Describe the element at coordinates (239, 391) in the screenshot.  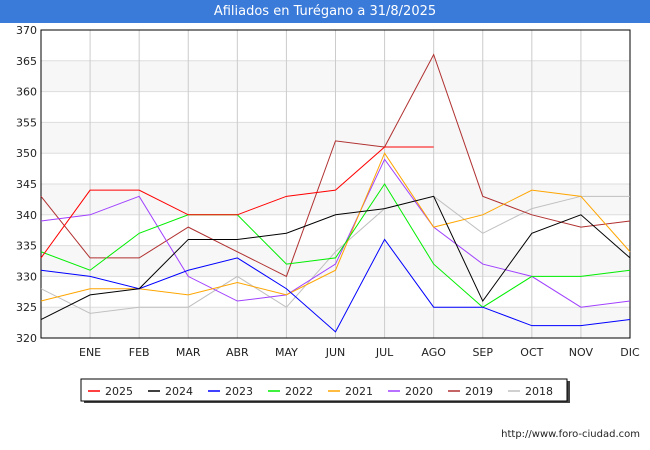
I see `legend-label-2023: 2023` at that location.